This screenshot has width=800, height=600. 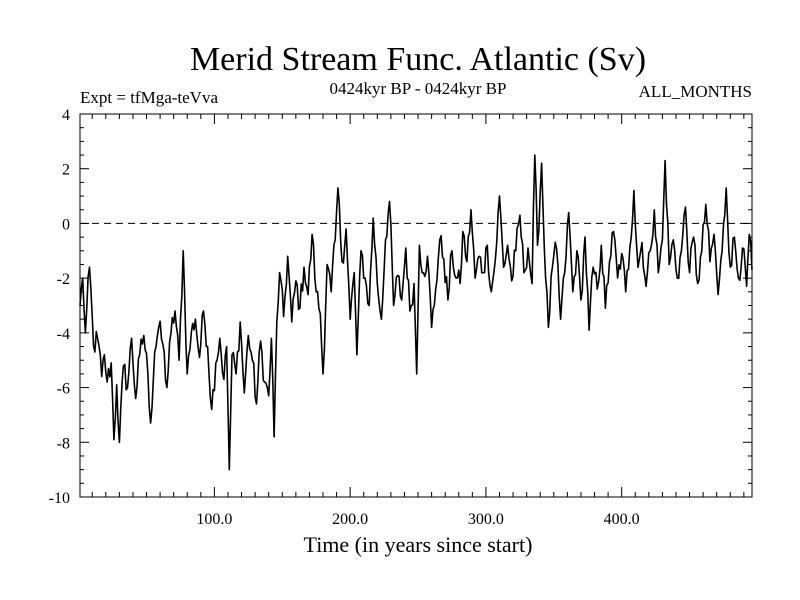 What do you see at coordinates (486, 519) in the screenshot?
I see `x-tick-label: 300.0` at bounding box center [486, 519].